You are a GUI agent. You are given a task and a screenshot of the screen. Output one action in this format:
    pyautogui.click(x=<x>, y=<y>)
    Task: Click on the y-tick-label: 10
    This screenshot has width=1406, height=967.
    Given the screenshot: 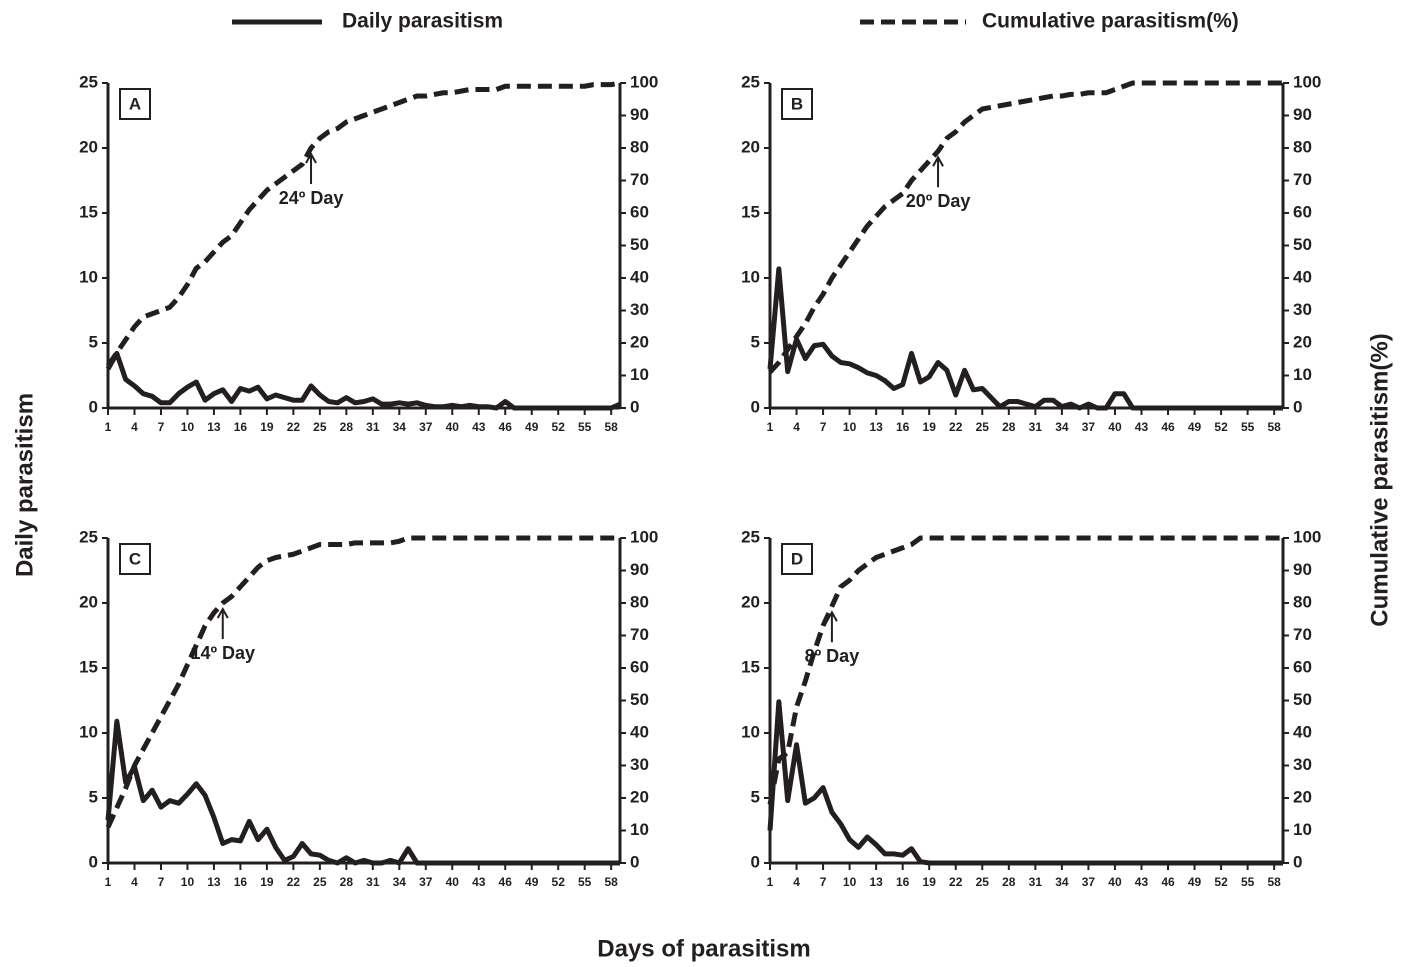 What is the action you would take?
    pyautogui.click(x=750, y=731)
    